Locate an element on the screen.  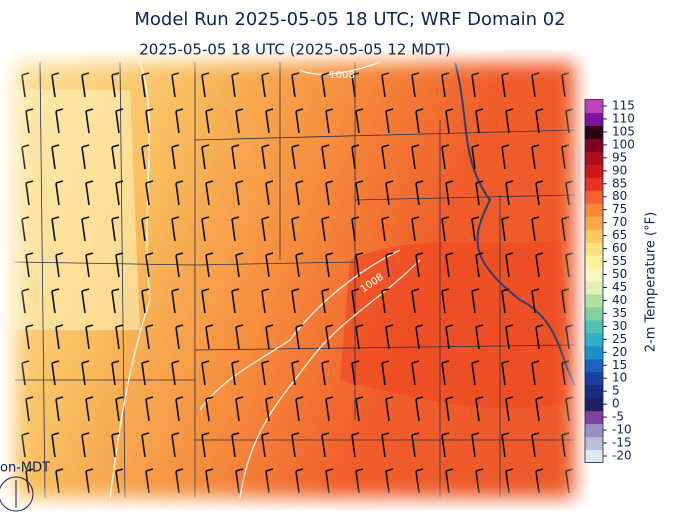
colorbar-tick-label: -10 is located at coordinates (622, 430).